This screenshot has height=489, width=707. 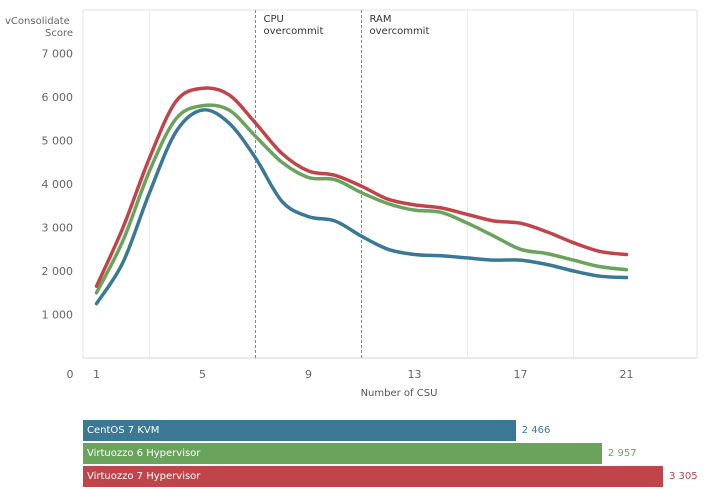 What do you see at coordinates (373, 476) in the screenshot?
I see `summary-bar: Virtuozzo 7 Hypervisor` at bounding box center [373, 476].